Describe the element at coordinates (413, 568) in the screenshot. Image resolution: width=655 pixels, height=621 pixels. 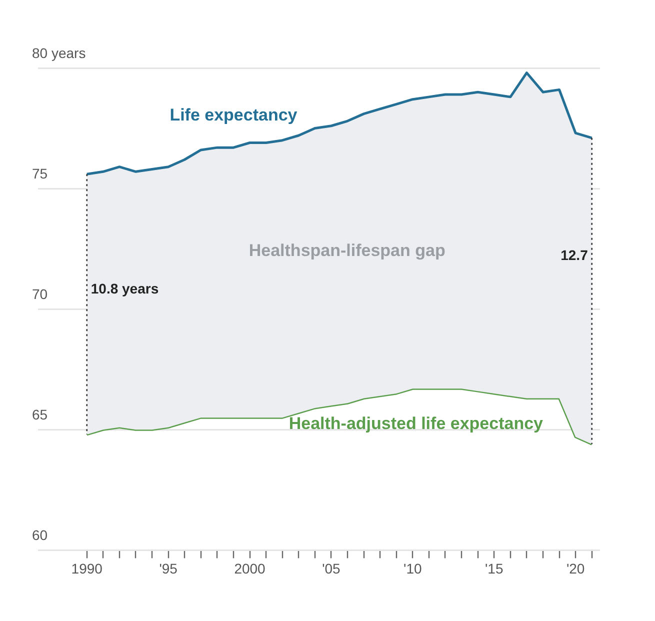
I see `x-tick-label: '10` at that location.